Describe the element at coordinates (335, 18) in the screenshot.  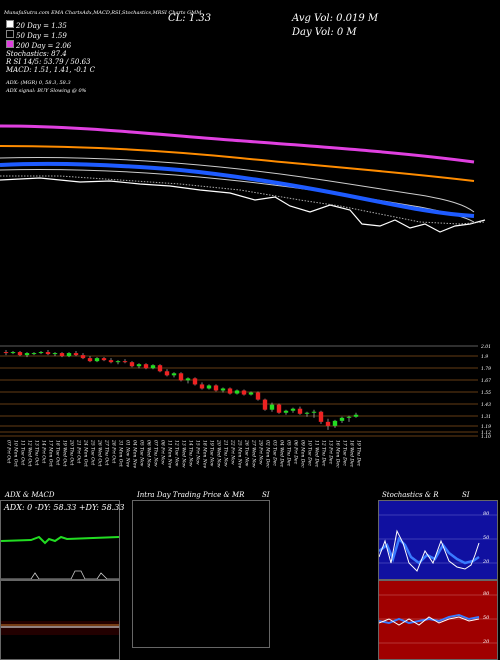
I see `avg-volume: Avg Vol: 0.019 M` at that location.